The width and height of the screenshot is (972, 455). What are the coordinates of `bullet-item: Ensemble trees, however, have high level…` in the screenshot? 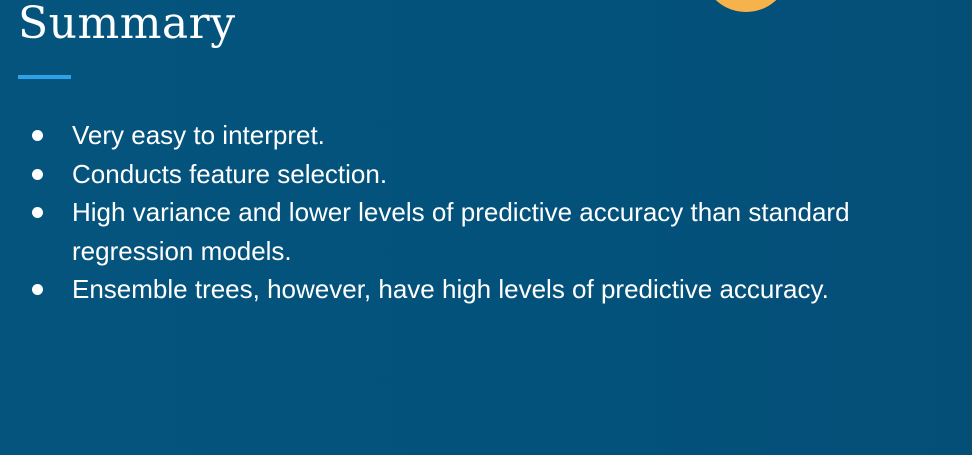 It's located at (480, 289).